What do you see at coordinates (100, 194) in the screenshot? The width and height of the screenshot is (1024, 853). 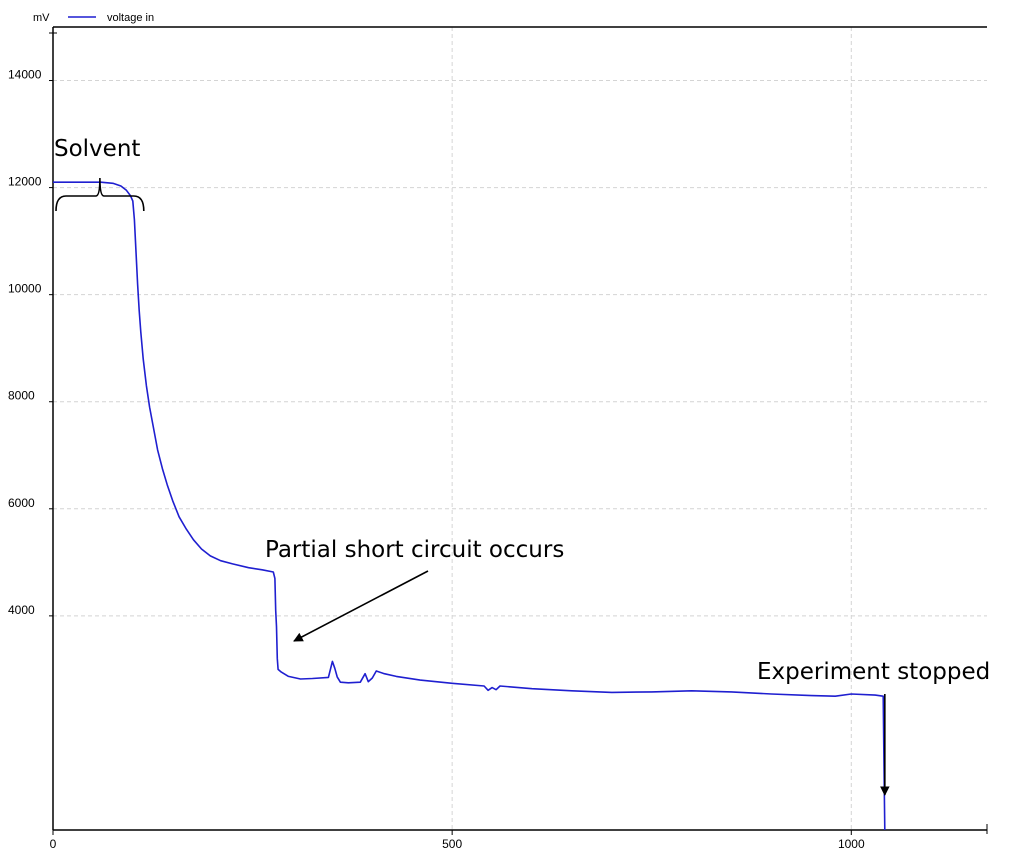 I see `solvent-brace` at bounding box center [100, 194].